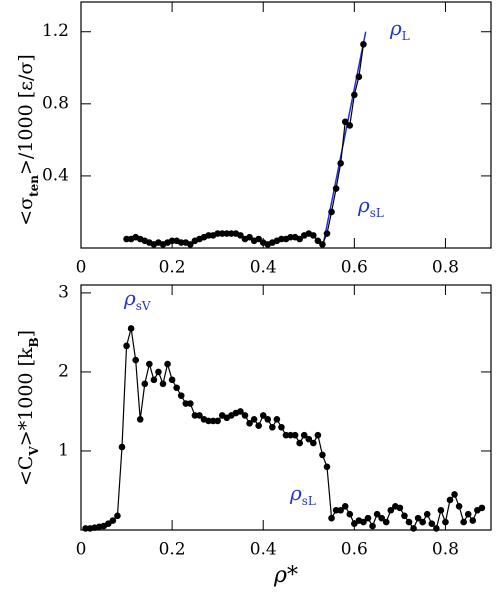 This screenshot has width=498, height=594. Describe the element at coordinates (55, 175) in the screenshot. I see `y-tick-label: 0.4` at that location.